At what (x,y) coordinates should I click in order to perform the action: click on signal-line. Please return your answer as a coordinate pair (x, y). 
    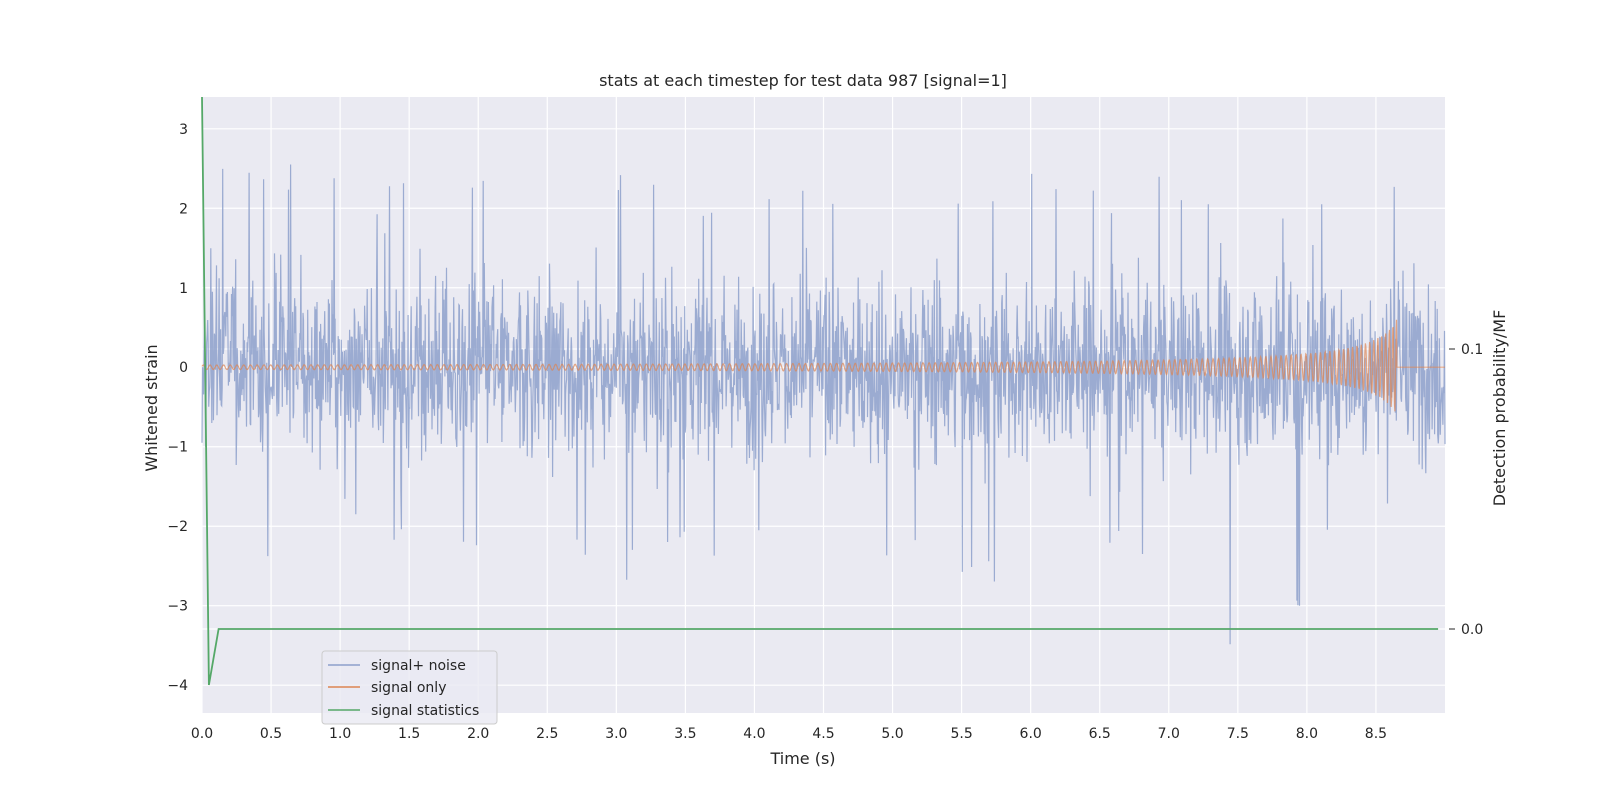
    Looking at the image, I should click on (823, 365).